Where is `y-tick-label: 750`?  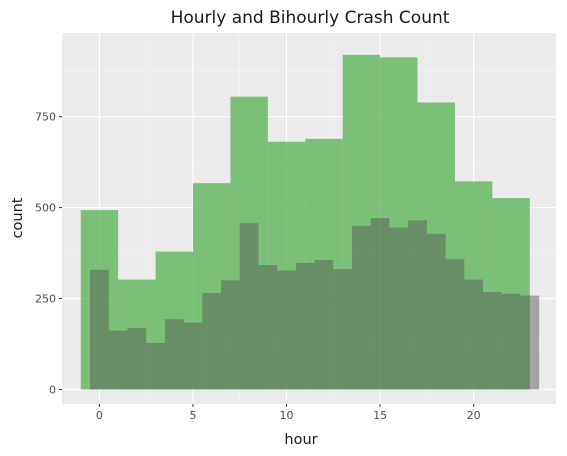
y-tick-label: 750 is located at coordinates (45, 117).